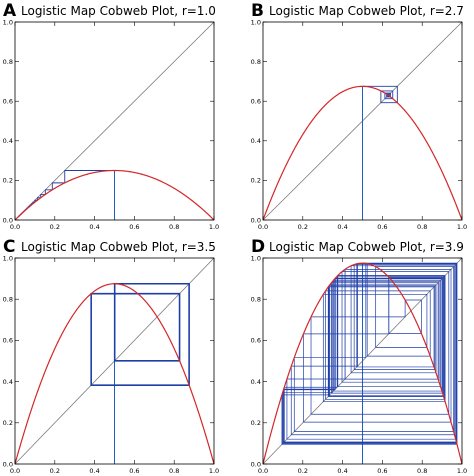 The image size is (474, 476). What do you see at coordinates (366, 11) in the screenshot?
I see `panel-title: Logistic Map Cobweb Plot, r=2.7` at bounding box center [366, 11].